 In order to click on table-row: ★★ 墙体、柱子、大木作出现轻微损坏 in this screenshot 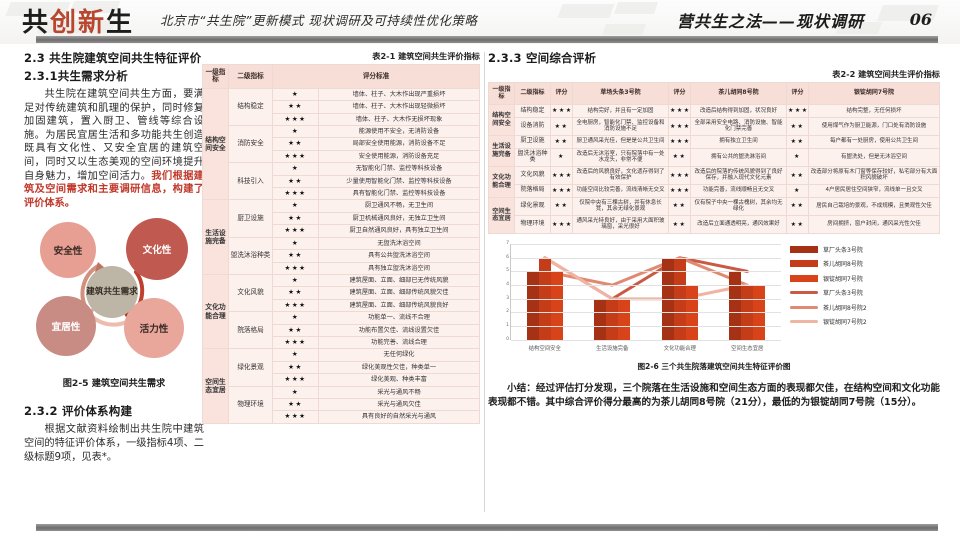, I will do `click(341, 107)`.